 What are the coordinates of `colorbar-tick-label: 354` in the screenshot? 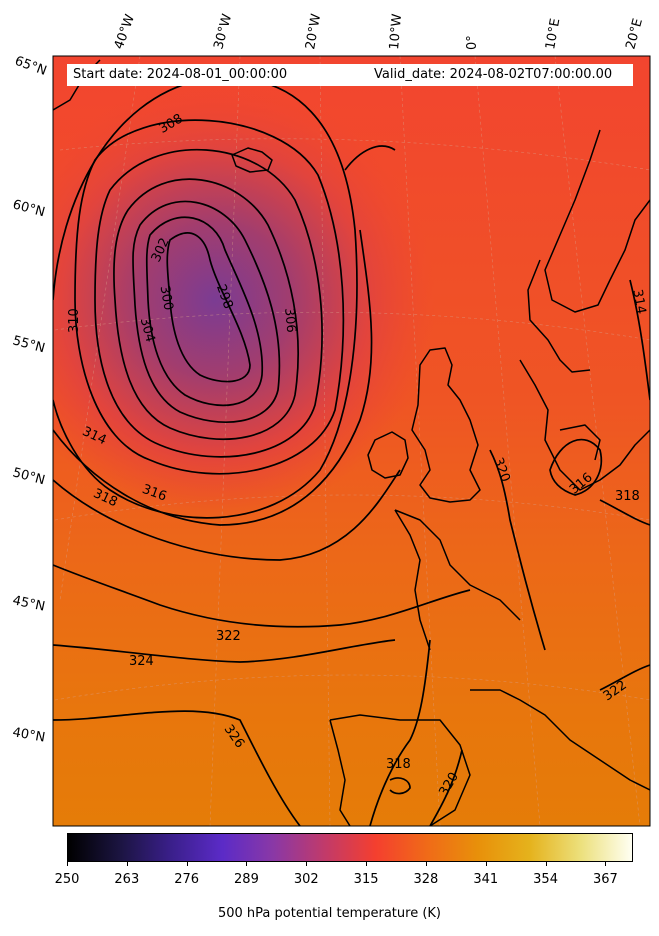 It's located at (545, 879).